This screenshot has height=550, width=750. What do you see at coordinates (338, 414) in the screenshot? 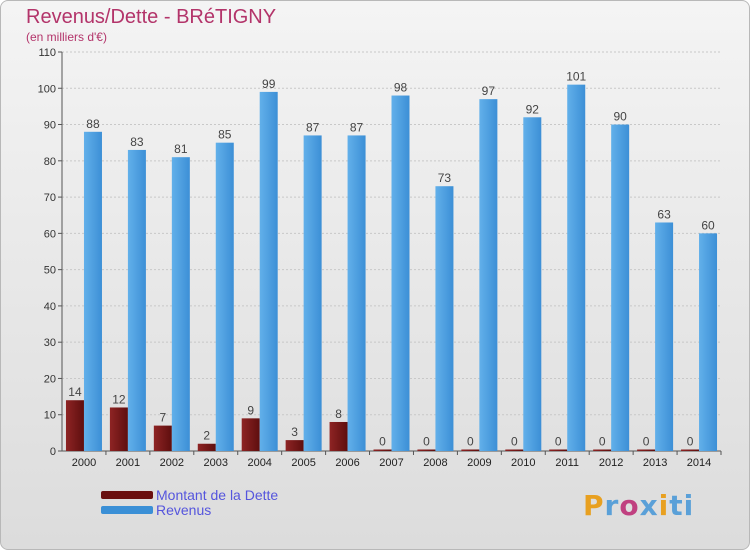
I see `data-label-debt-2006: 8` at bounding box center [338, 414].